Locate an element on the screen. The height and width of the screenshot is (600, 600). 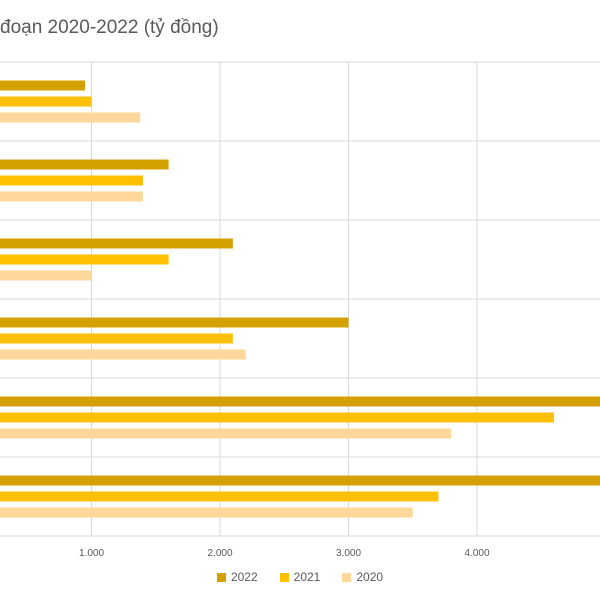
legend-label: 2022 is located at coordinates (244, 577).